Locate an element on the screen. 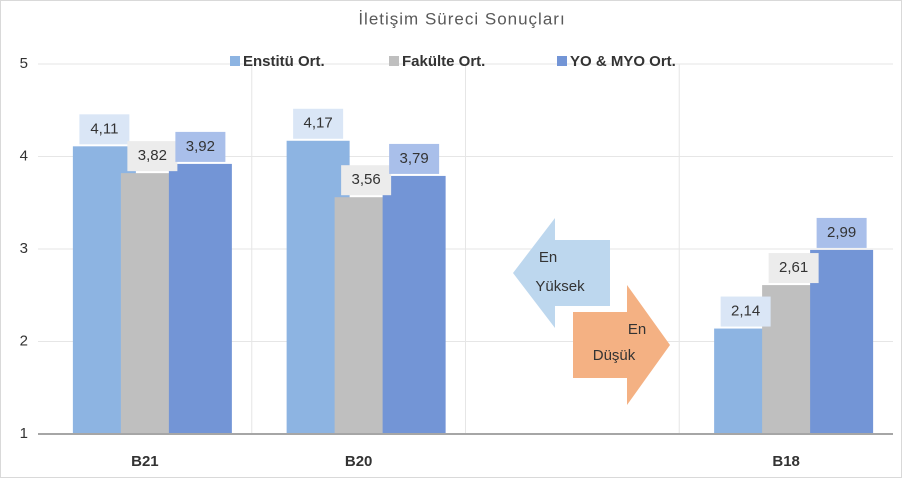 This screenshot has width=902, height=478. x-tick-label: B18 is located at coordinates (786, 461).